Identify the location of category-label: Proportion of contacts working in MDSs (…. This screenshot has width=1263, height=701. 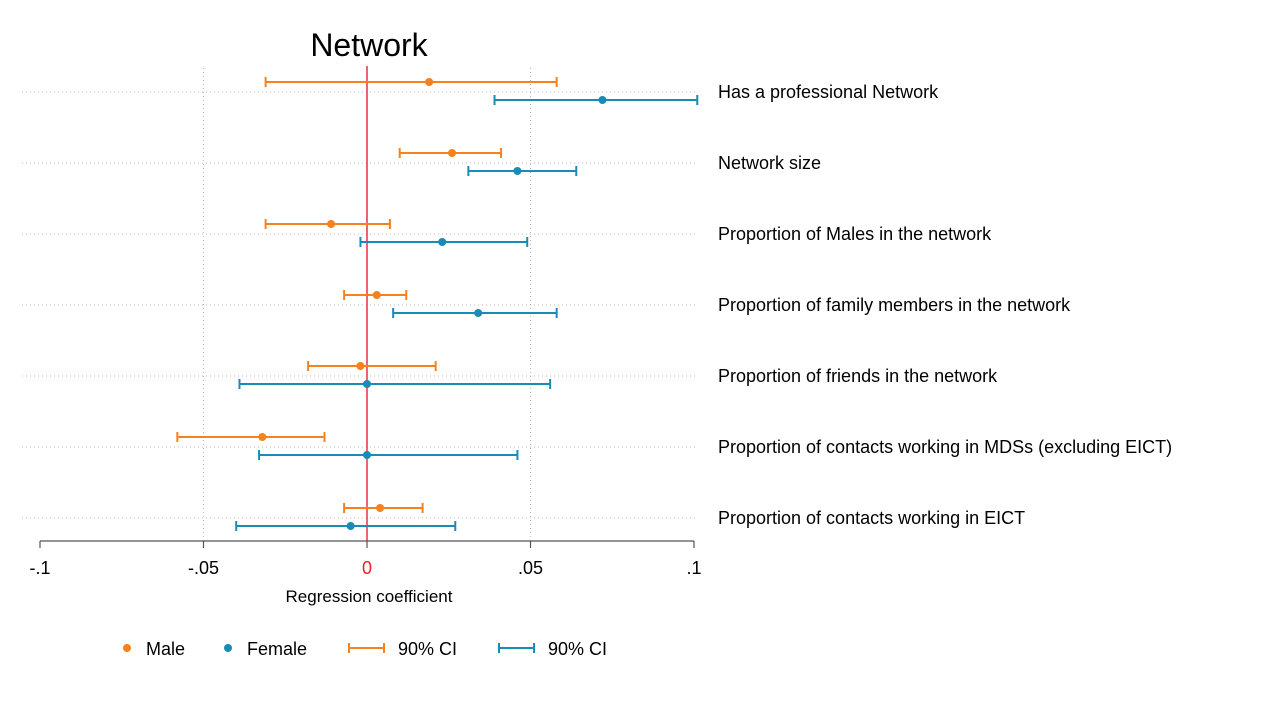
(945, 447).